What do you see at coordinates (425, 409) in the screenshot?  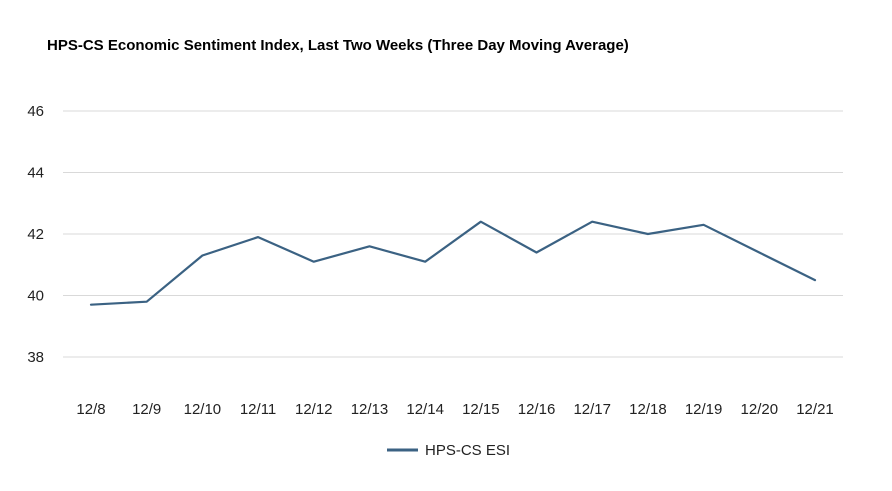 I see `x-tick-label: 12/14` at bounding box center [425, 409].